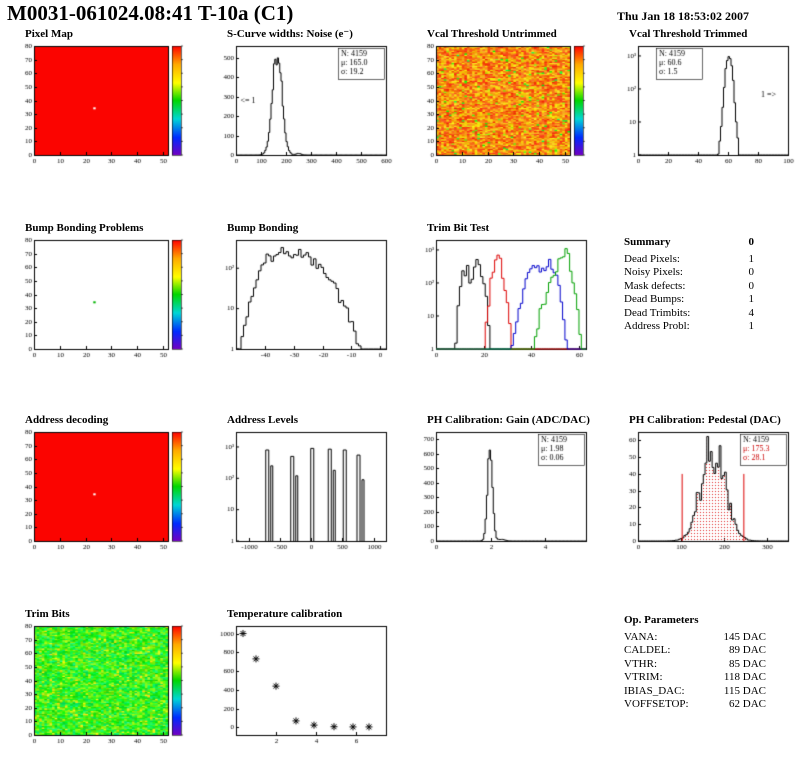 The image size is (796, 772). I want to click on summary-row-mask-defects: Mask defects: 0, so click(689, 287).